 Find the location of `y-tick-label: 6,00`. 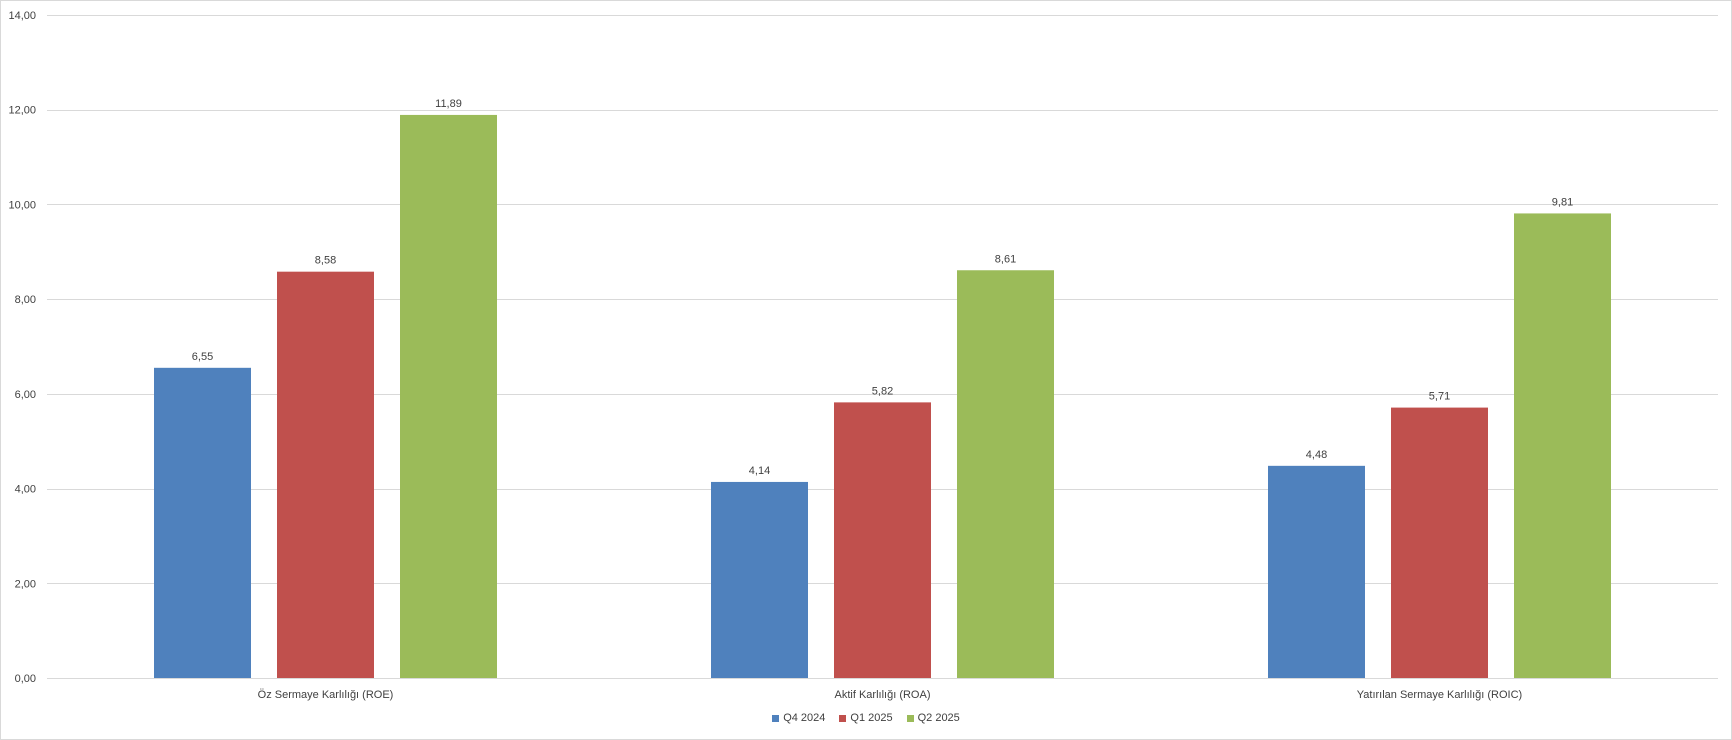

y-tick-label: 6,00 is located at coordinates (25, 395).